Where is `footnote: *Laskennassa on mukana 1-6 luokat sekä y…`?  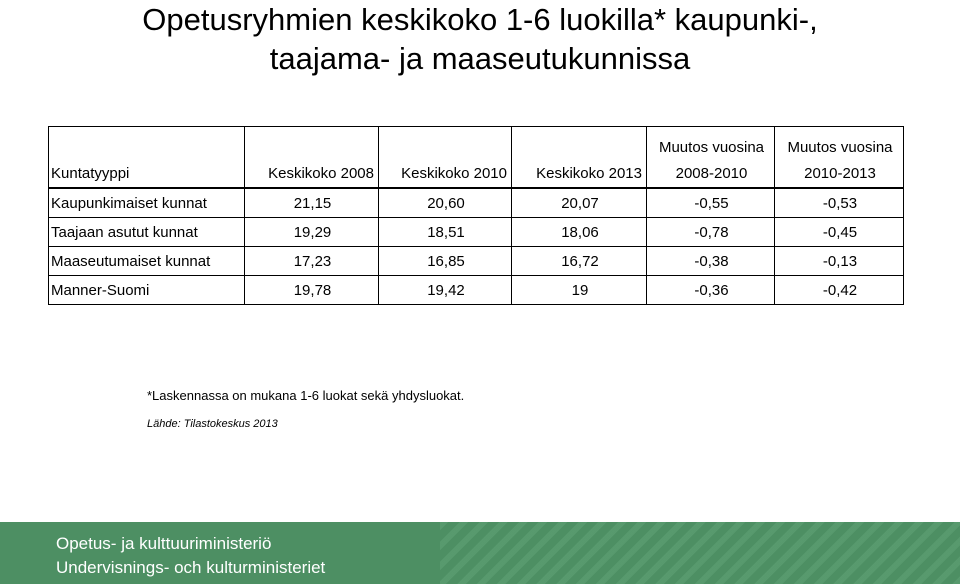 footnote: *Laskennassa on mukana 1-6 luokat sekä y… is located at coordinates (306, 395).